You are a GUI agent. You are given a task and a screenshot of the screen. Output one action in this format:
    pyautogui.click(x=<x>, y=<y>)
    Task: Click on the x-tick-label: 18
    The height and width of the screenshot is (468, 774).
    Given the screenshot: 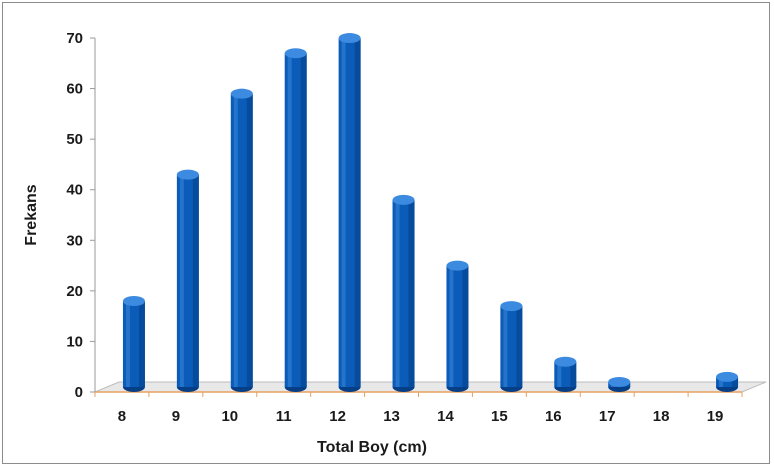 What is the action you would take?
    pyautogui.click(x=661, y=416)
    